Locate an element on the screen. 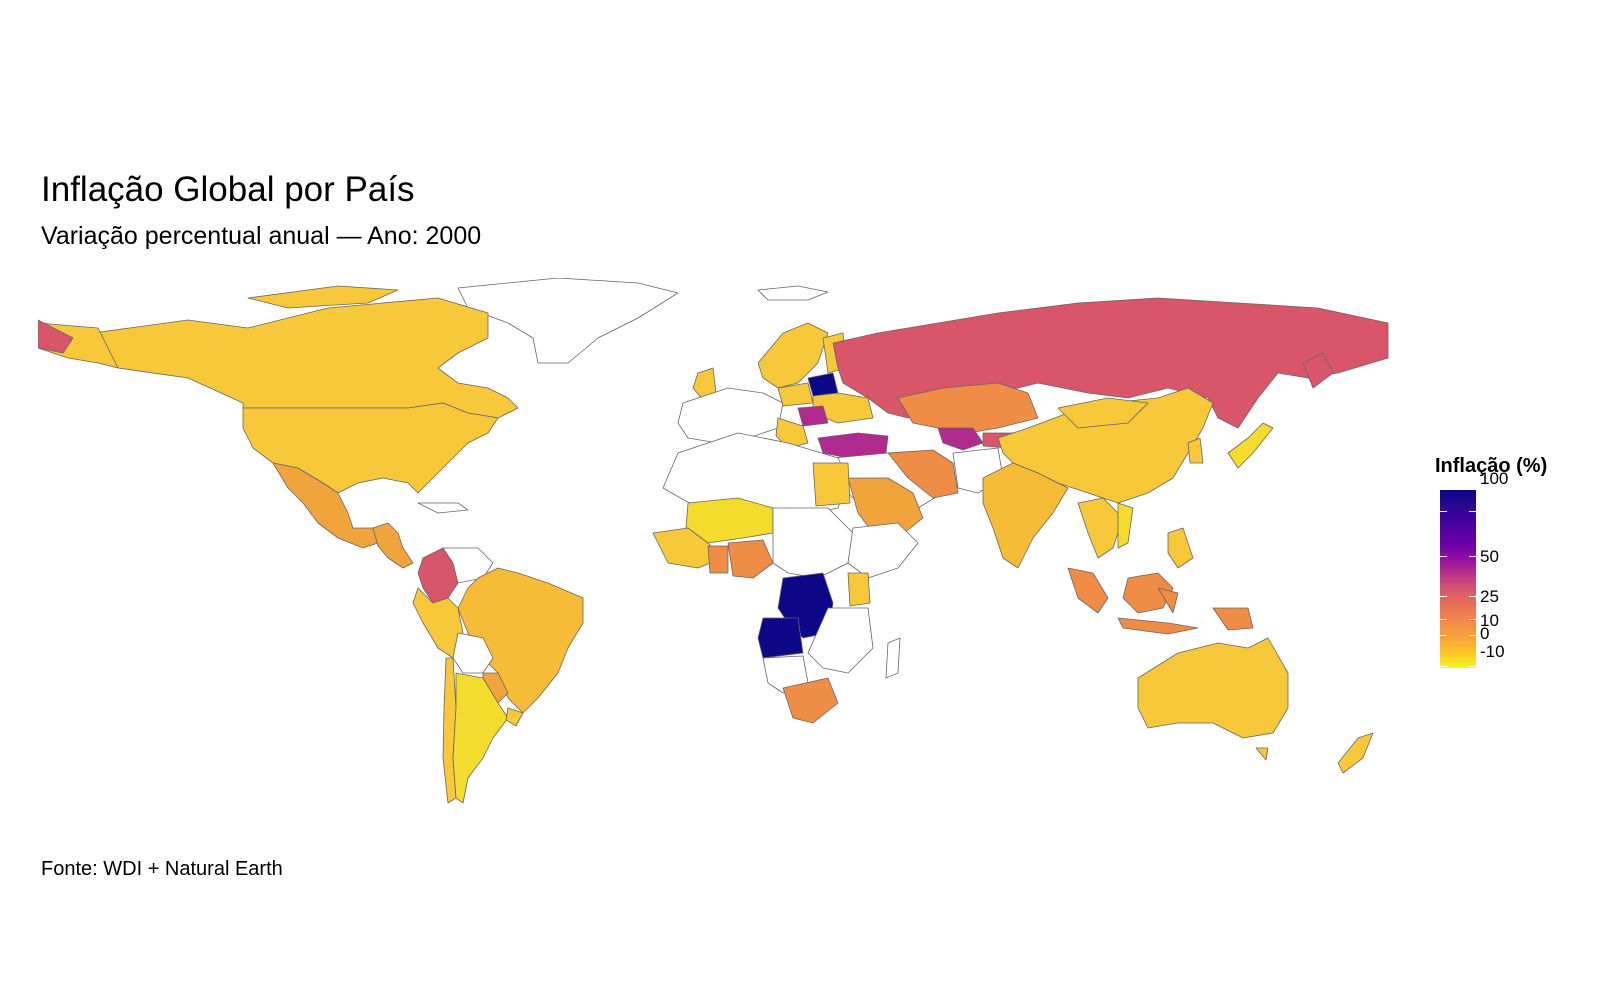  country-central-america is located at coordinates (393, 545).